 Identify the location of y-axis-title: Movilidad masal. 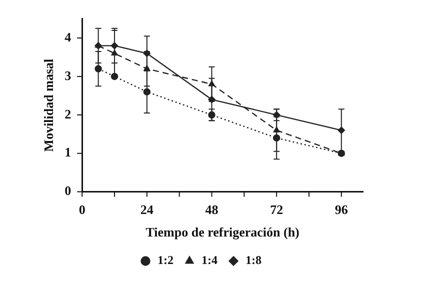
(48, 105).